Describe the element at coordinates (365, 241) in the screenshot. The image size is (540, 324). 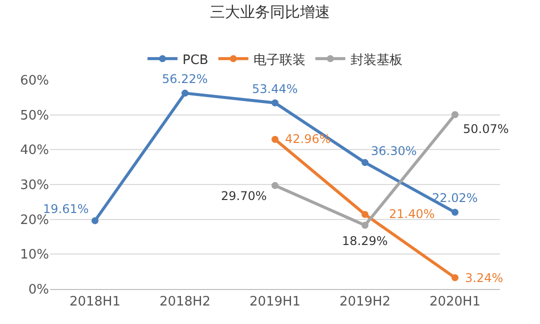
I see `data-label: 18.29%` at that location.